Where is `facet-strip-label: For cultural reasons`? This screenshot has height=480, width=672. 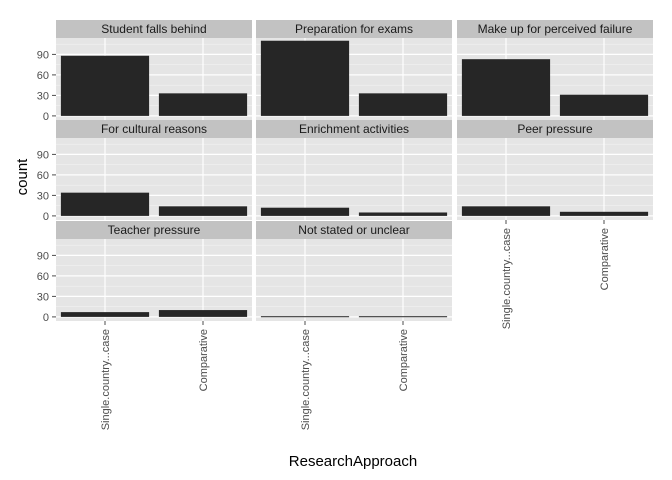 facet-strip-label: For cultural reasons is located at coordinates (154, 129).